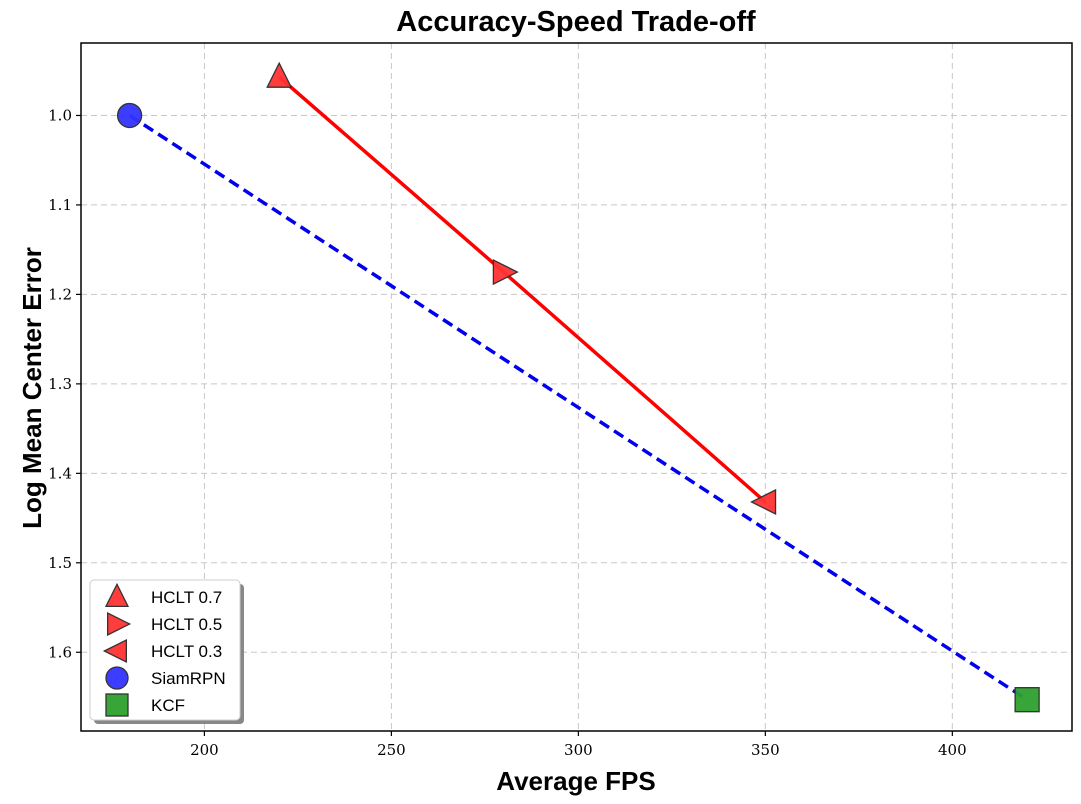 The width and height of the screenshot is (1081, 804). What do you see at coordinates (60, 652) in the screenshot?
I see `y-tick-label: 1.6` at bounding box center [60, 652].